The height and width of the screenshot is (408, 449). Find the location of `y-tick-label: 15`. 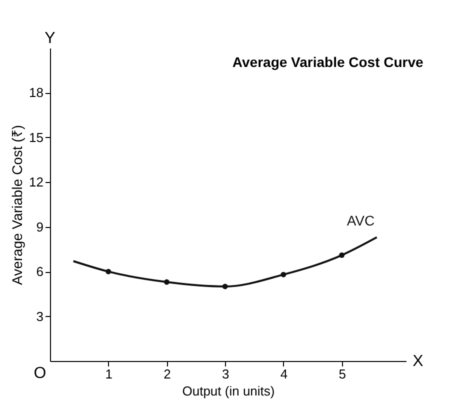

y-tick-label: 15 is located at coordinates (36, 137).